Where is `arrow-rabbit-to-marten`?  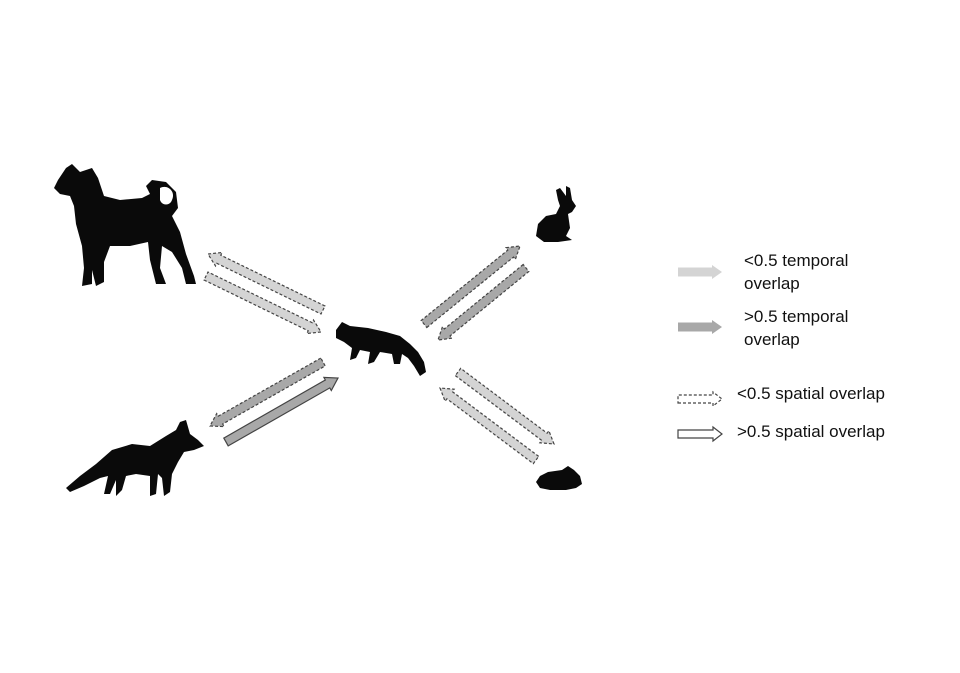 arrow-rabbit-to-marten is located at coordinates (483, 302).